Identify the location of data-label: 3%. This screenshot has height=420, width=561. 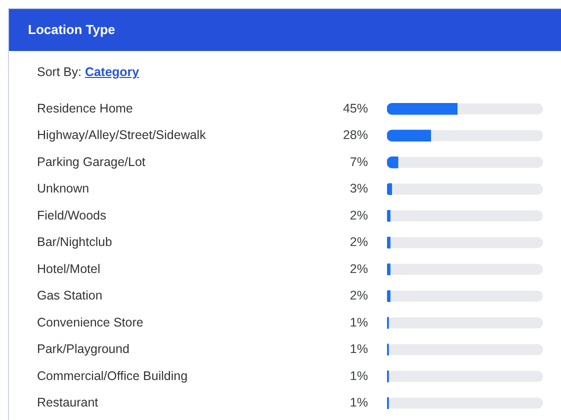
(359, 189).